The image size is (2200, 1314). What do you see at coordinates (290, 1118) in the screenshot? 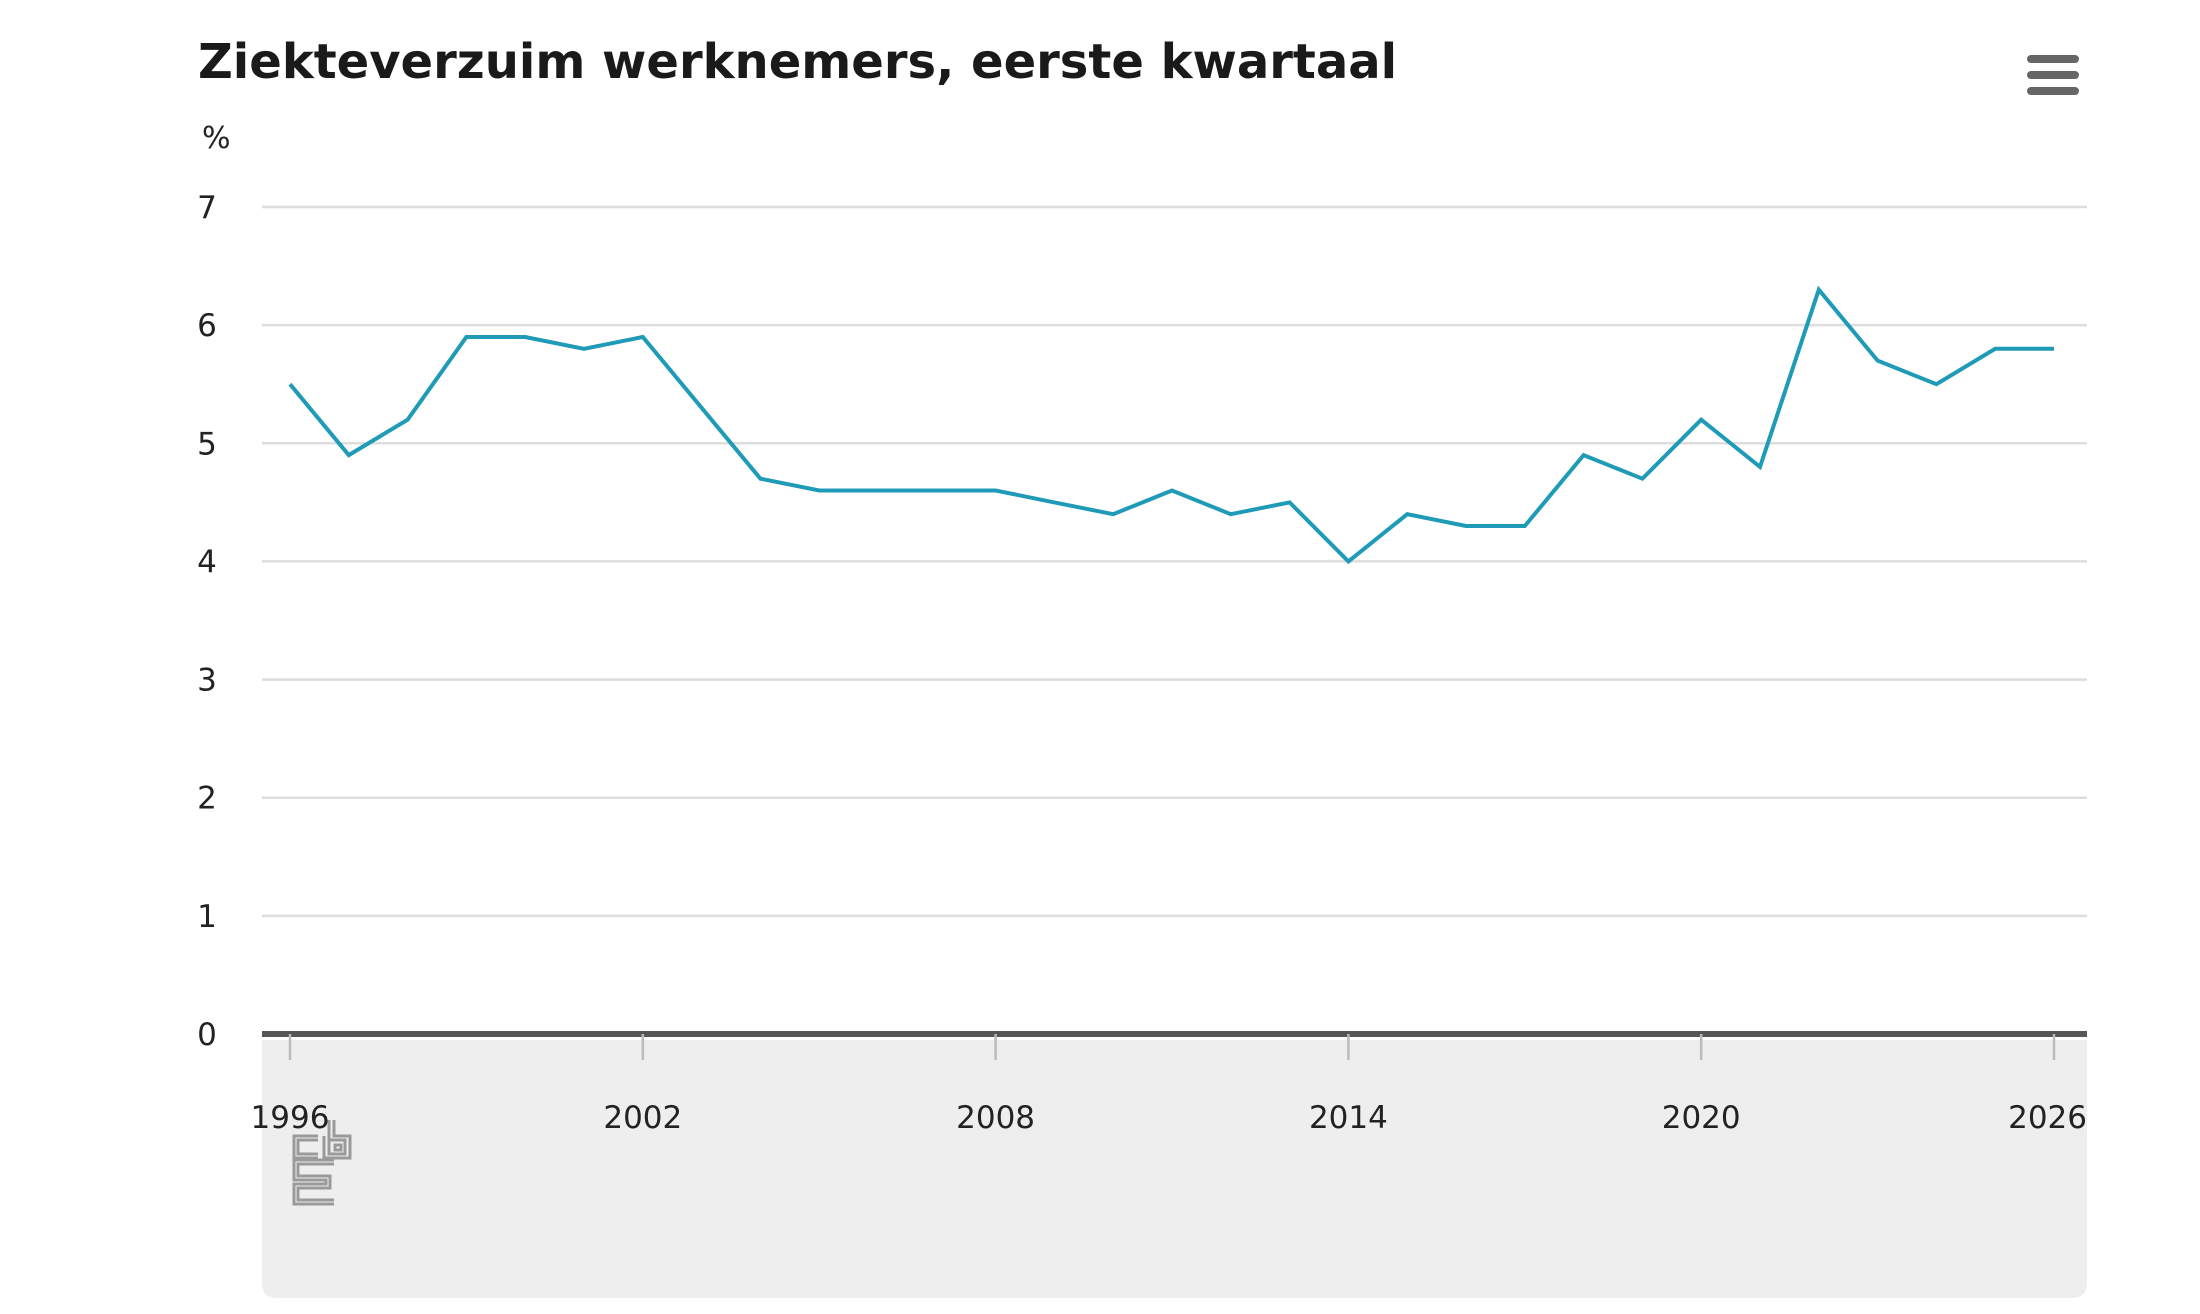
I see `x-tick-label: 1996` at bounding box center [290, 1118].